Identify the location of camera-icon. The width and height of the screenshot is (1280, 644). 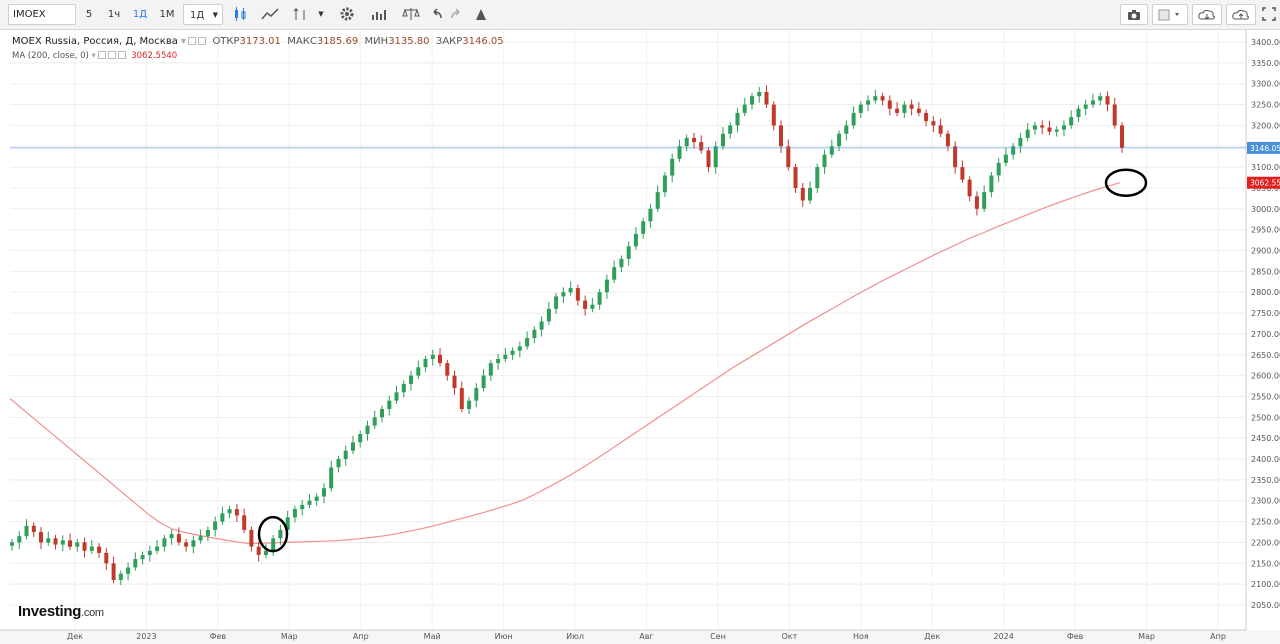
(1134, 14).